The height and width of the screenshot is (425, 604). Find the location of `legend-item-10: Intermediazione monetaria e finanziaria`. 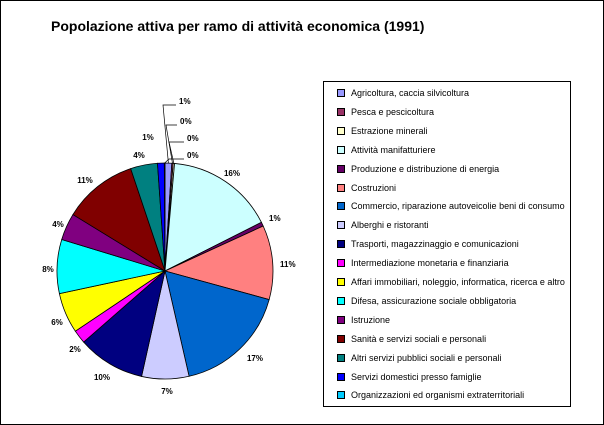

legend-item-10: Intermediazione monetaria e finanziaria is located at coordinates (423, 263).